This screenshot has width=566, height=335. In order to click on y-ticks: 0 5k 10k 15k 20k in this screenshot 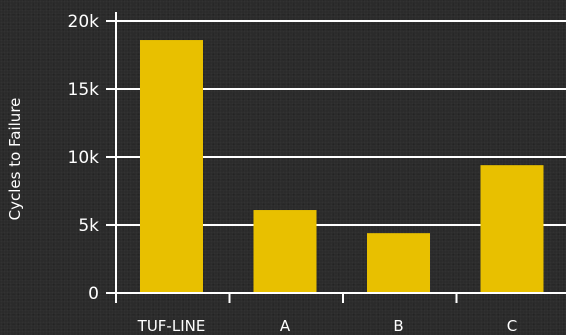, I will do `click(92, 158)`.